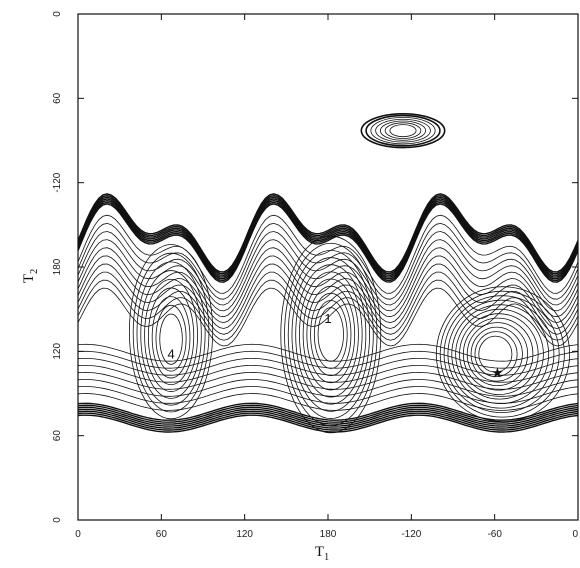  I want to click on x-tick-label: 60, so click(162, 534).